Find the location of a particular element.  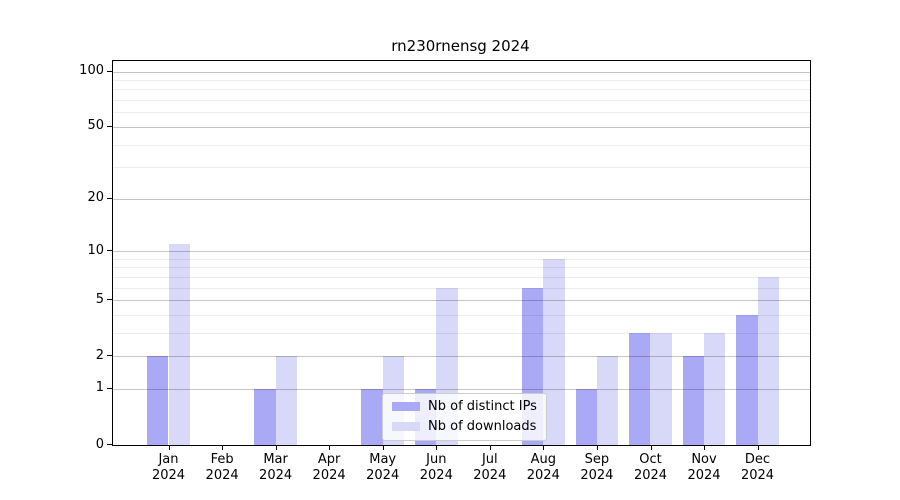

bar-distinct-ips-sep is located at coordinates (586, 416).